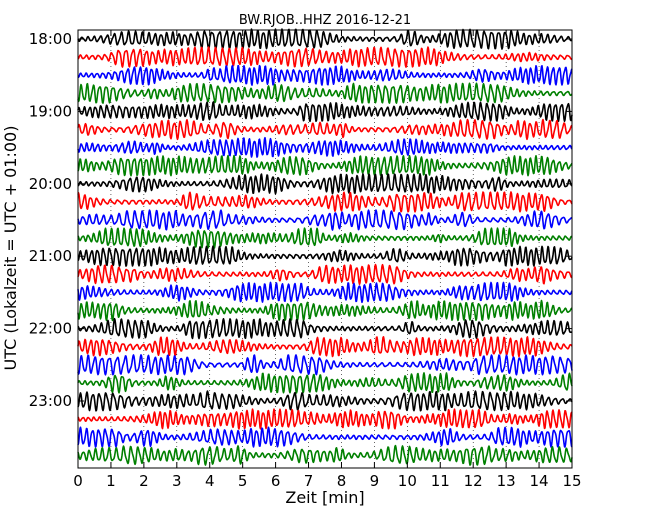  Describe the element at coordinates (375, 481) in the screenshot. I see `x-tick-label: 9` at that location.